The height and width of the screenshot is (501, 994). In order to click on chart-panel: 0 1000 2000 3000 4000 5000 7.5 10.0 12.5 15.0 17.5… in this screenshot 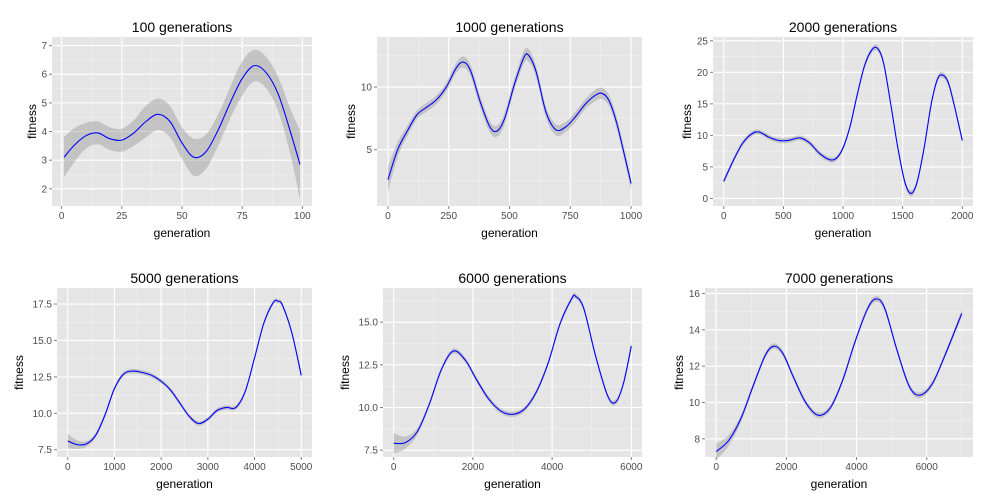, I will do `click(162, 380)`.